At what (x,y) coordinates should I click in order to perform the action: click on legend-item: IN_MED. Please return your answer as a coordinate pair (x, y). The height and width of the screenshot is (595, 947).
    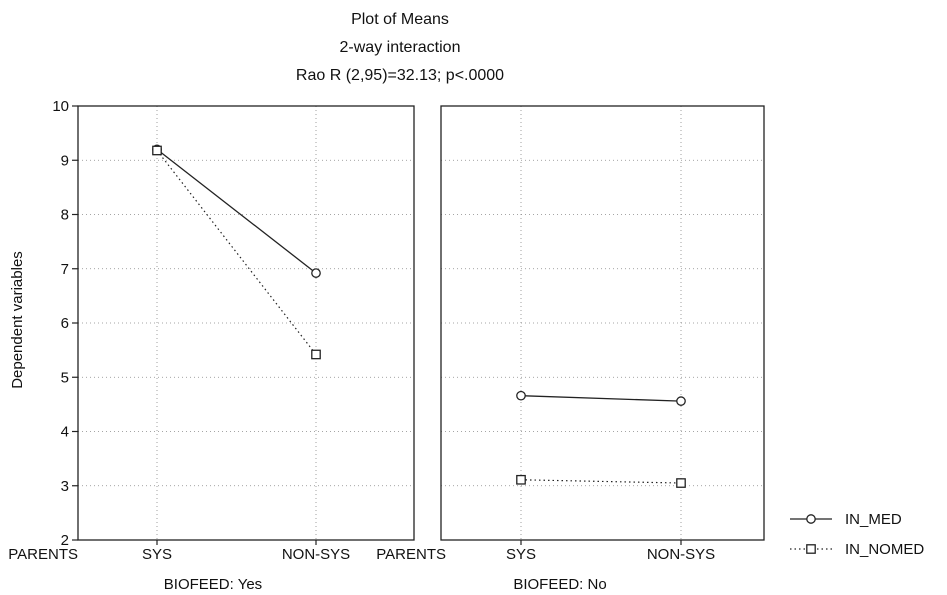
    Looking at the image, I should click on (846, 519).